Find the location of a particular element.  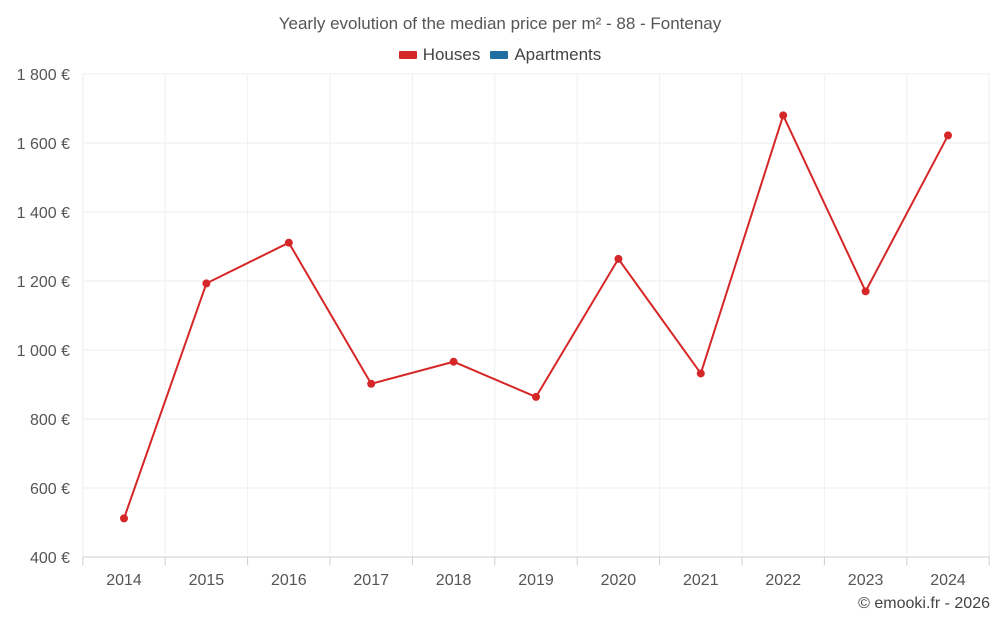

data-point-houses-2017 is located at coordinates (371, 383).